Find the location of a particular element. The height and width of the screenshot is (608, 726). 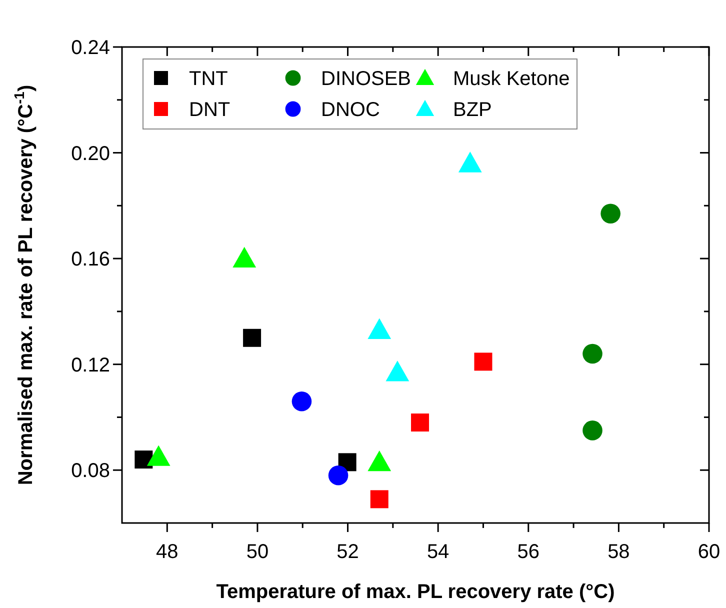

y-tick-label: 0.20 is located at coordinates (90, 153).